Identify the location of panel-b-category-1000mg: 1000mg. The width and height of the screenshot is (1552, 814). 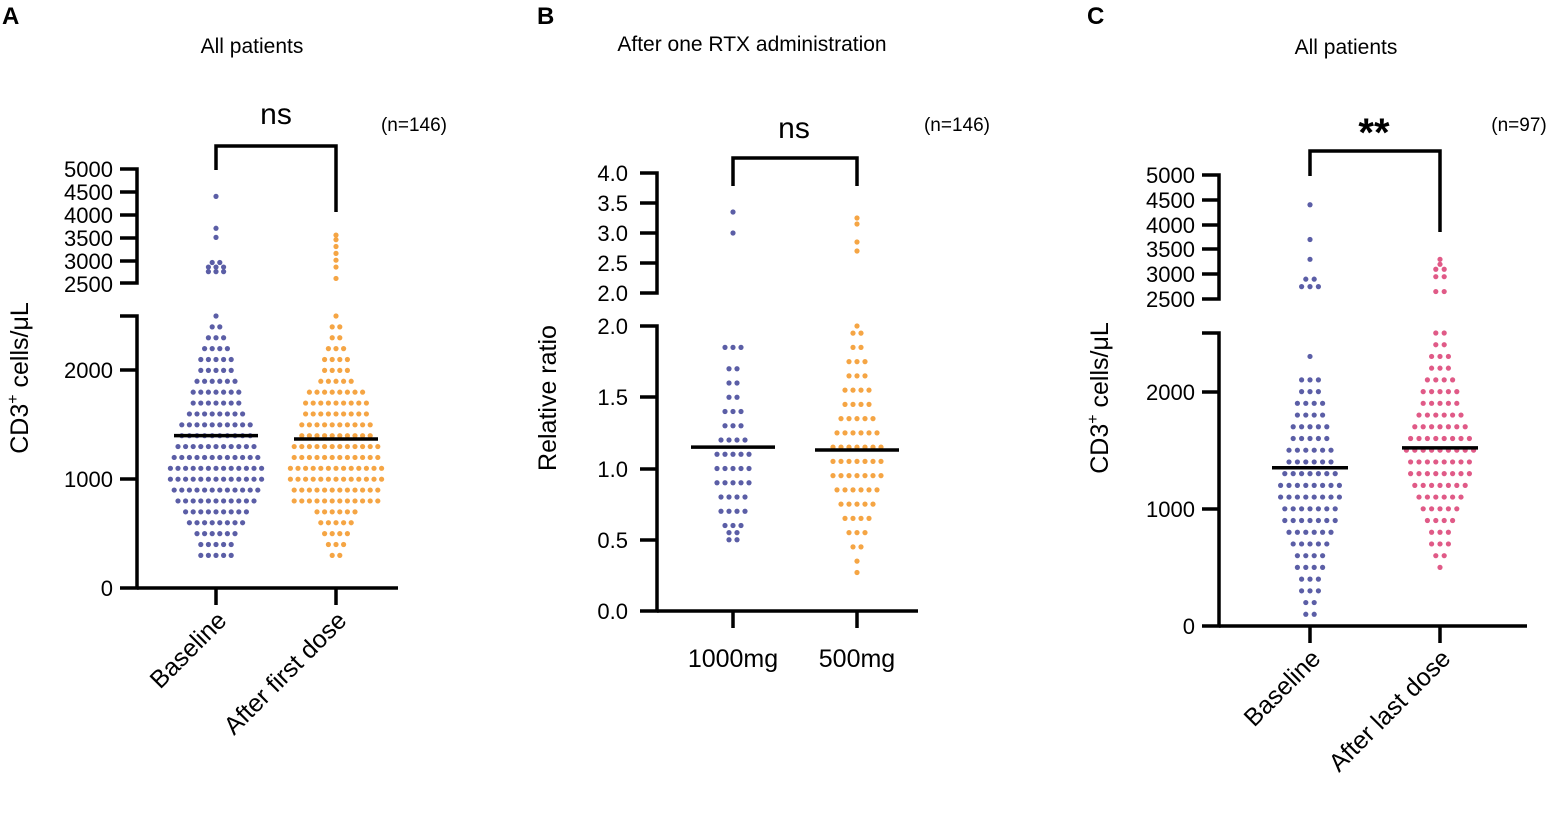
(733, 659).